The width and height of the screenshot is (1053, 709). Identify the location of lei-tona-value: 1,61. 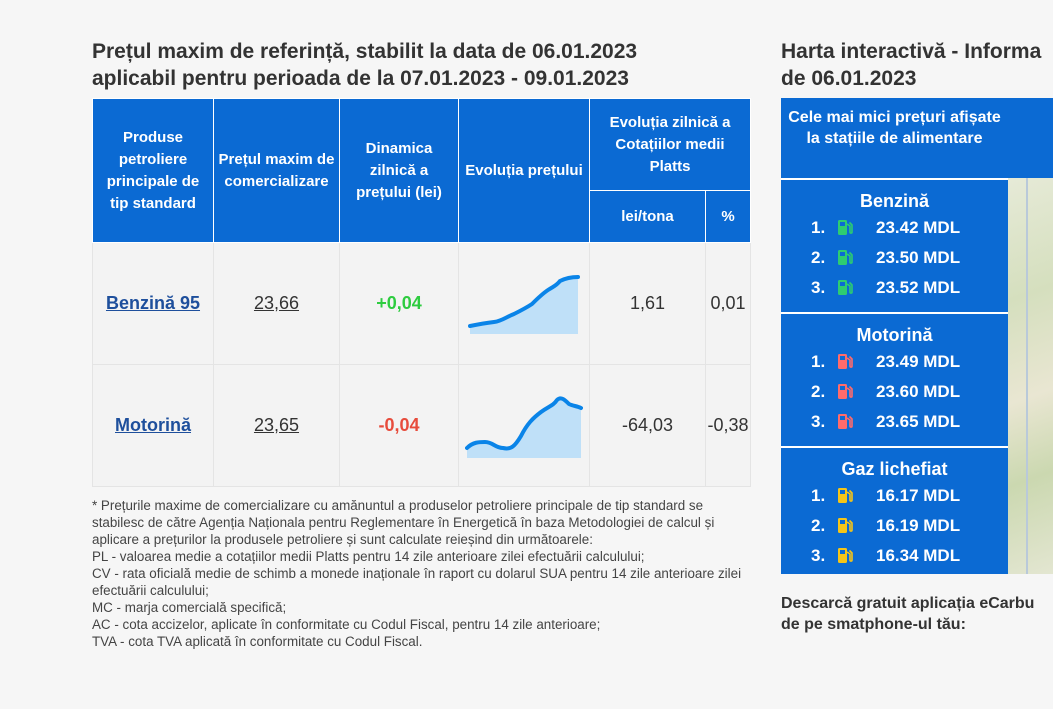
(647, 303).